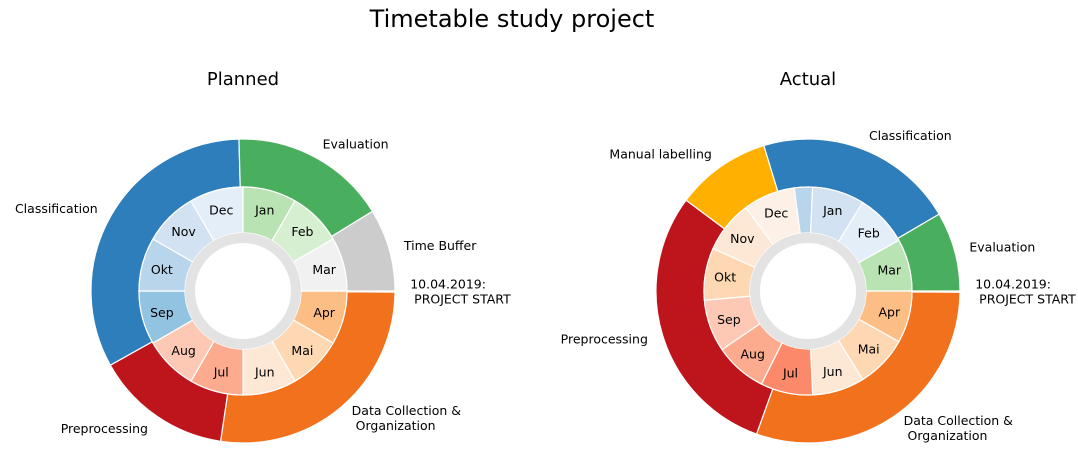 The height and width of the screenshot is (451, 1078). I want to click on chart-title: Actual, so click(808, 79).